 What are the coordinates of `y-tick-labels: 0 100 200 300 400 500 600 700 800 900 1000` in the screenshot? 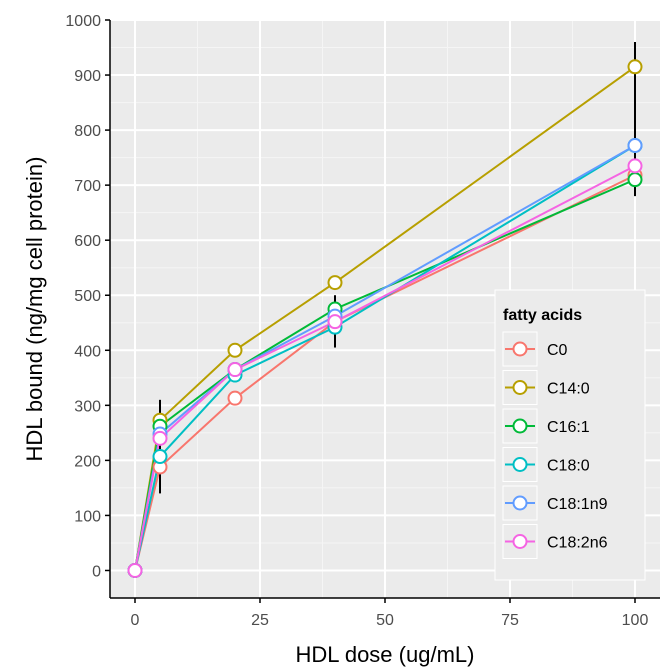 It's located at (83, 296).